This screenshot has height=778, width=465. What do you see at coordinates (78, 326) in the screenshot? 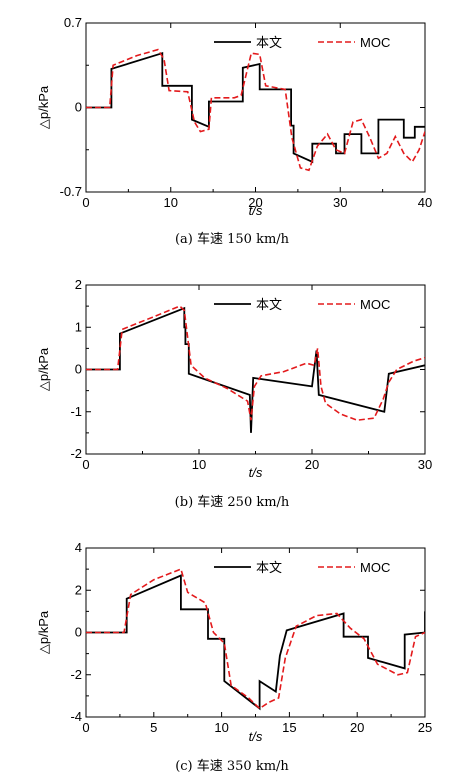
I see `y-tick-label: 1` at bounding box center [78, 326].